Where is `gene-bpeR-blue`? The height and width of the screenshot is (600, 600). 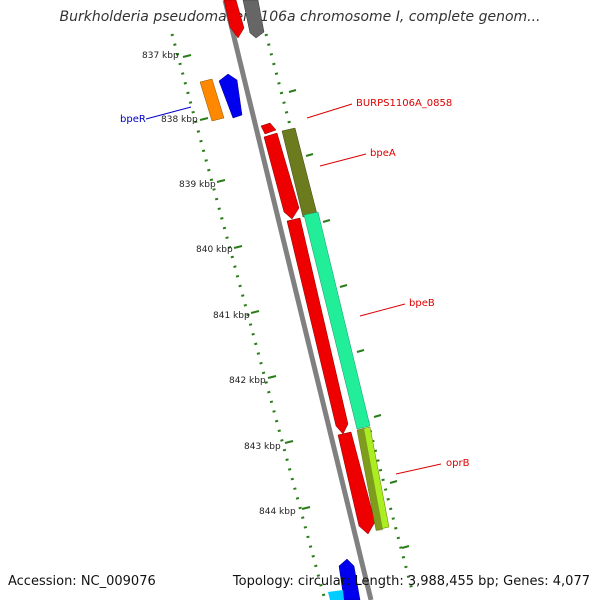
gene-bpeR-blue is located at coordinates (230, 96).